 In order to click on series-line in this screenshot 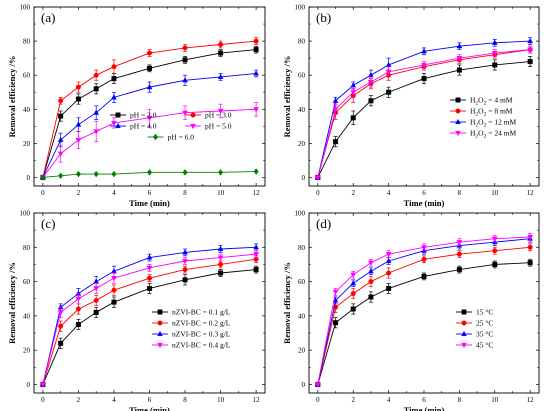, I will do `click(424, 315)`.